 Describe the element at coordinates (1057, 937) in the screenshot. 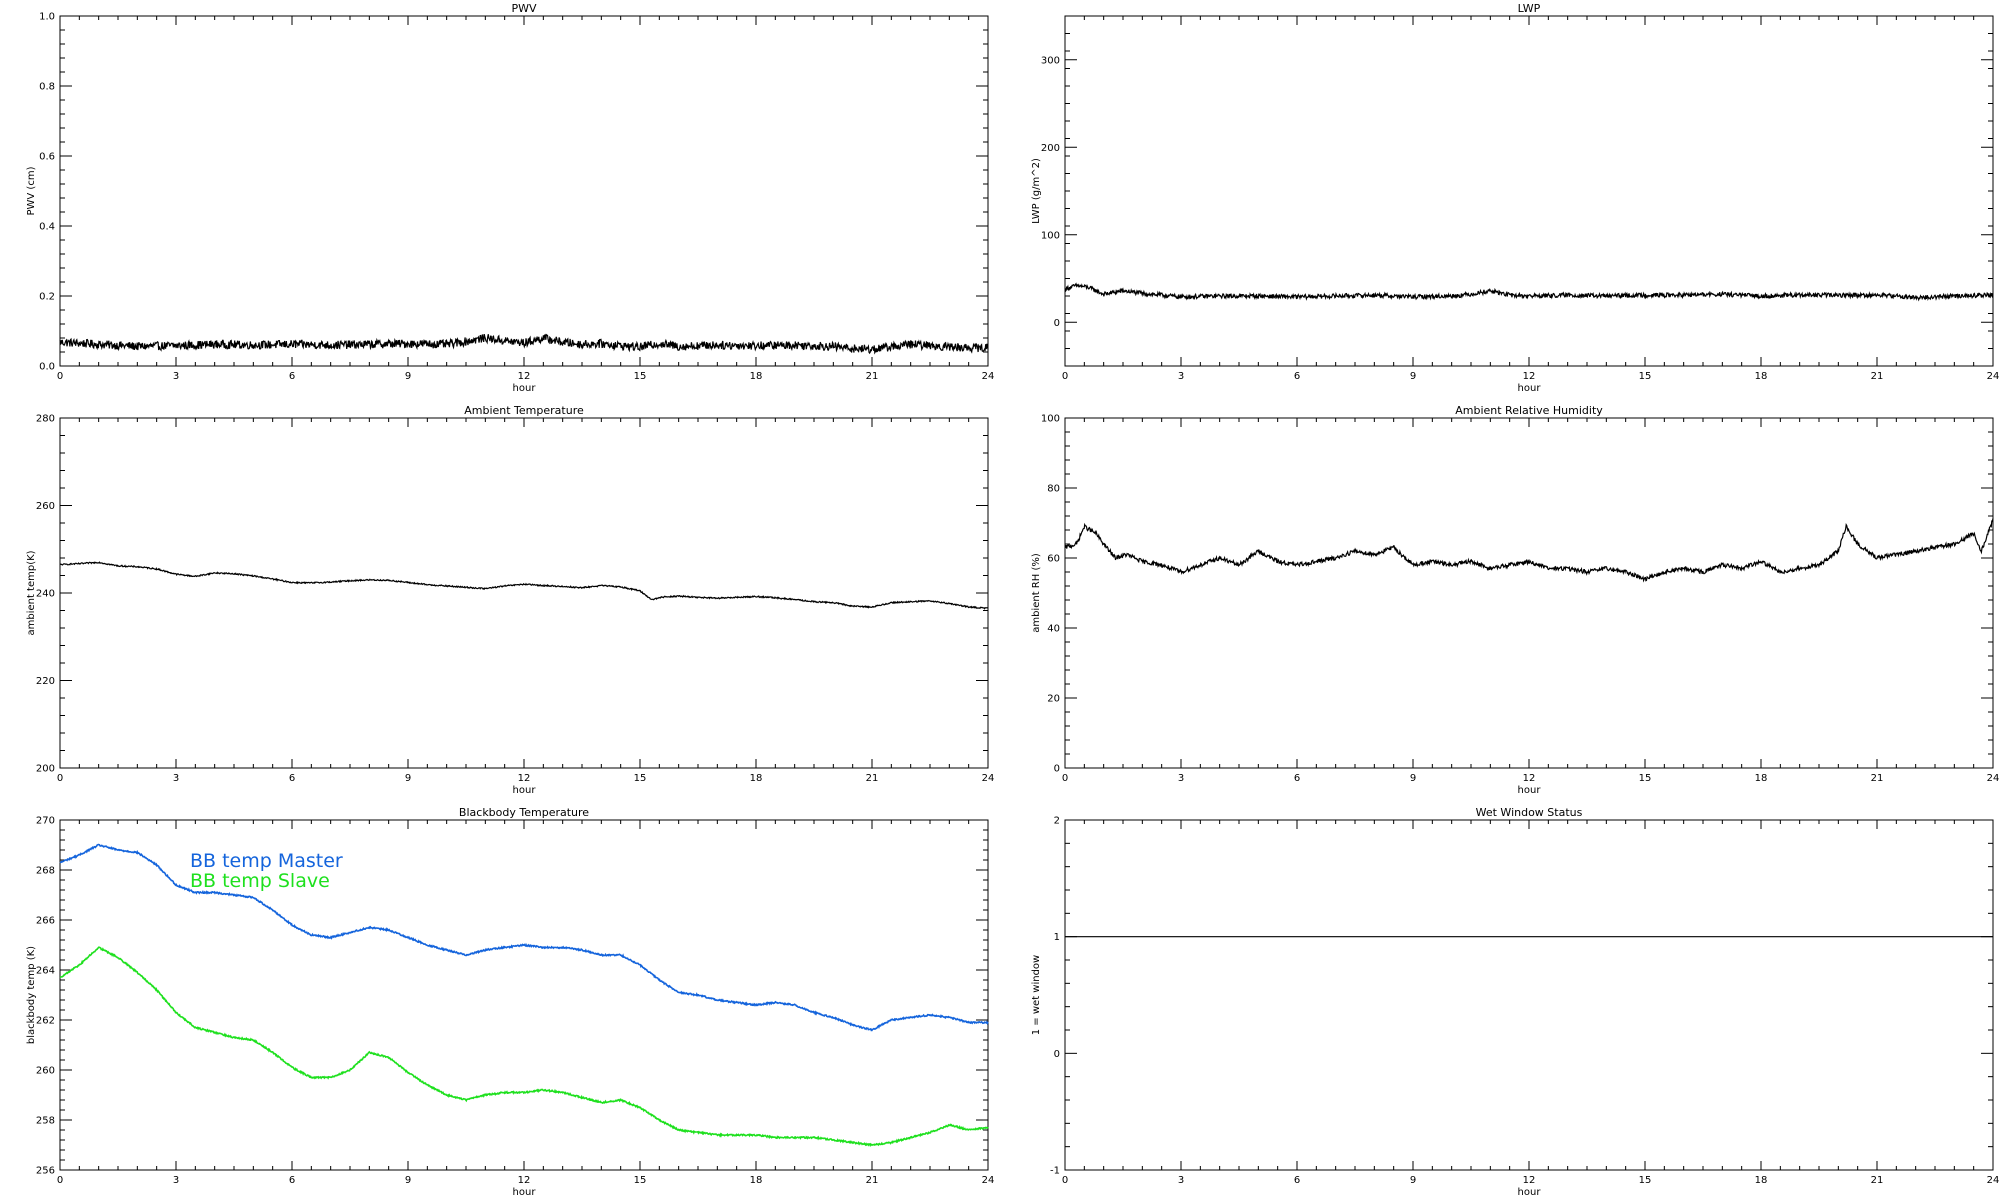

I see `y-tick-label: 1` at that location.